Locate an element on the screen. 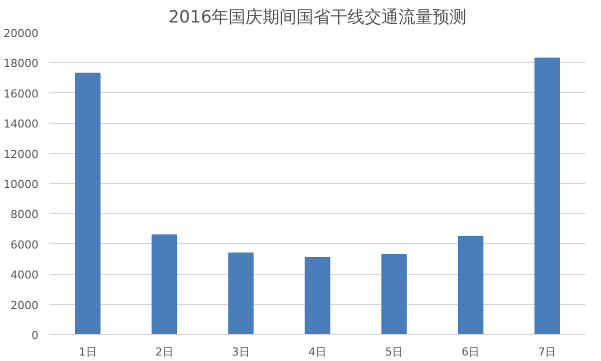 The image size is (601, 361). x-tick-label: 7日 is located at coordinates (547, 352).